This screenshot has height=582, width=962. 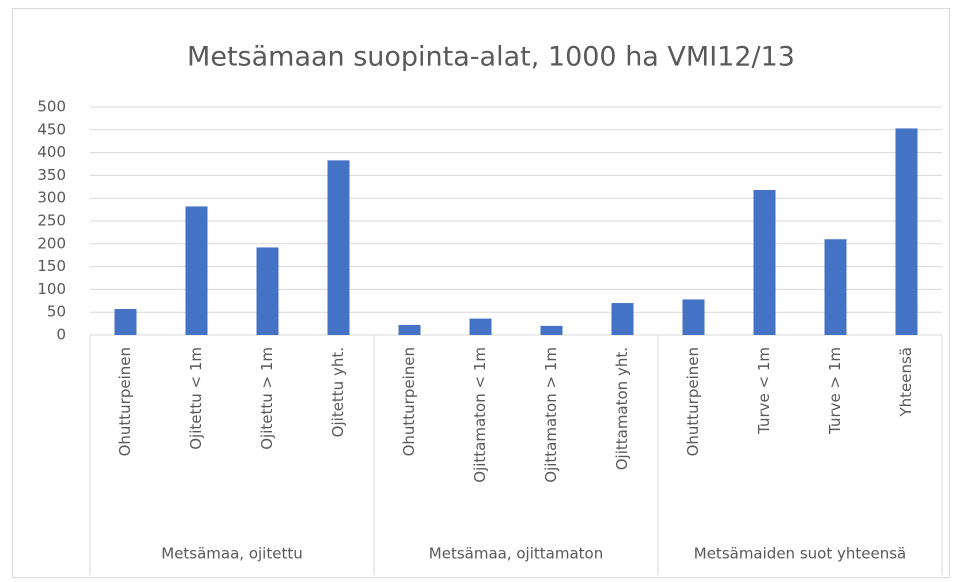 I want to click on y-tick-label: 300, so click(x=51, y=198).